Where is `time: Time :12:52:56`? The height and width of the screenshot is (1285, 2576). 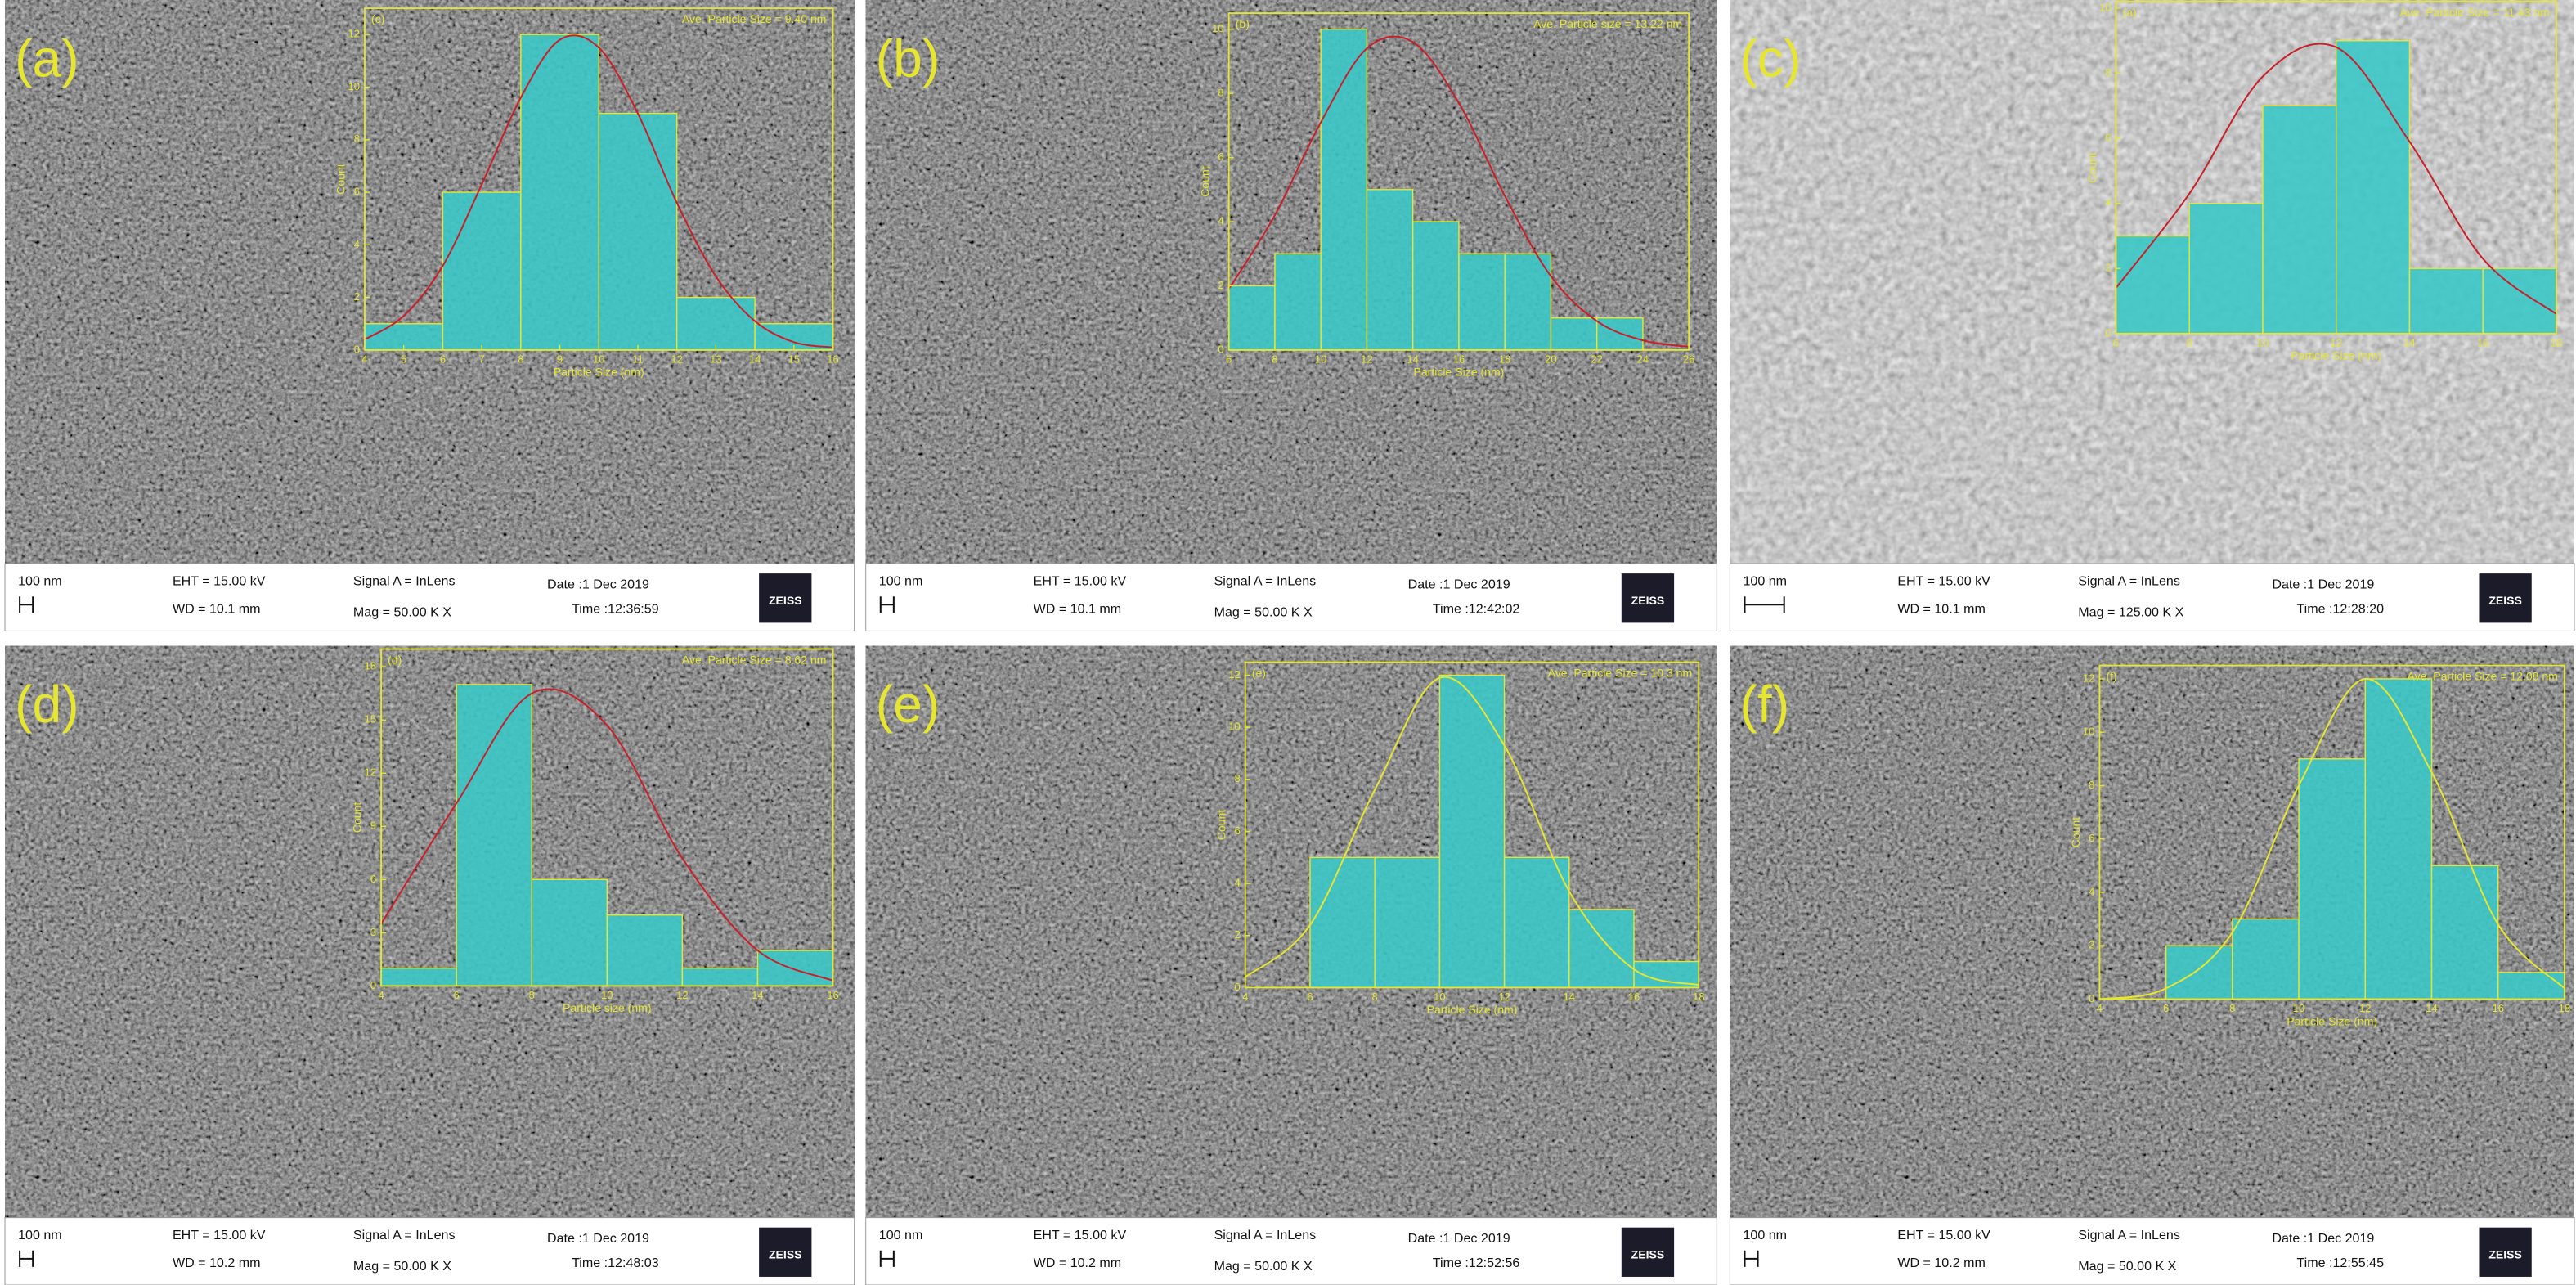
time: Time :12:52:56 is located at coordinates (1476, 1263).